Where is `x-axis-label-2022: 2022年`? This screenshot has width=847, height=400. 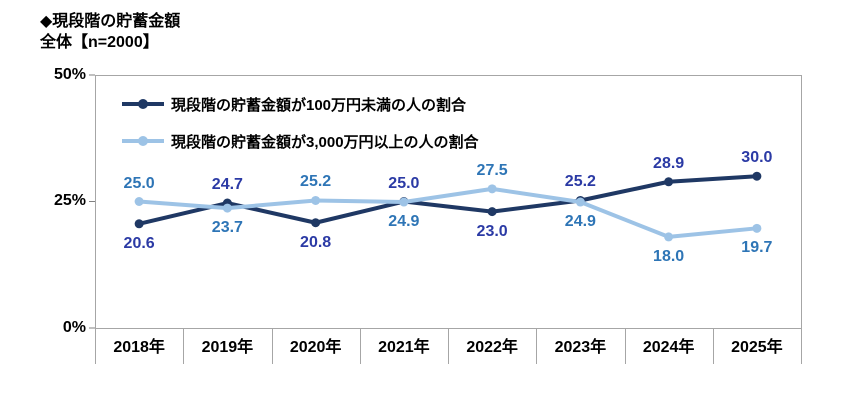
x-axis-label-2022: 2022年 is located at coordinates (492, 347).